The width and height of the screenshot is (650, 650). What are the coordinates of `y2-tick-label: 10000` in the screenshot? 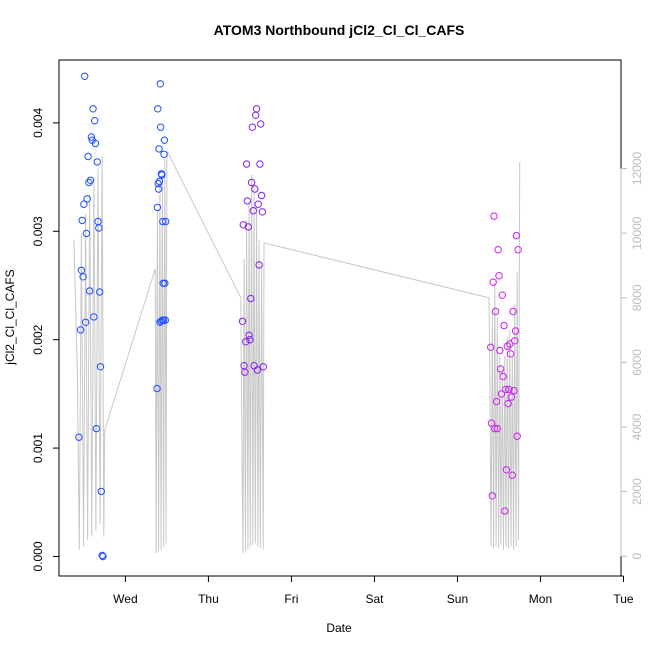 It's located at (637, 233).